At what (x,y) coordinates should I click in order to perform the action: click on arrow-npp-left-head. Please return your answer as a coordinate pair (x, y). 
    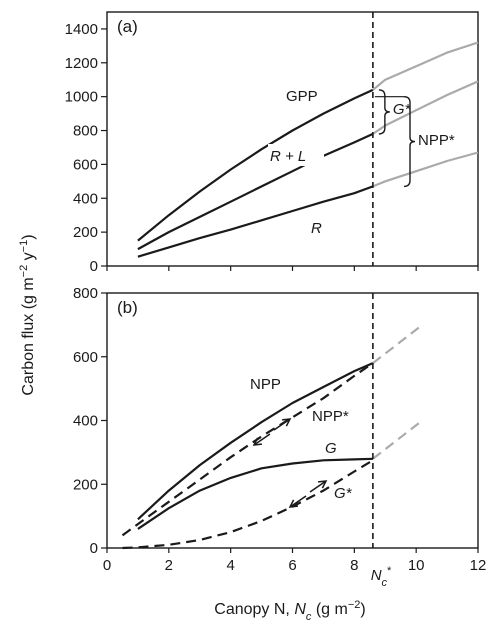
    Looking at the image, I should click on (257, 441).